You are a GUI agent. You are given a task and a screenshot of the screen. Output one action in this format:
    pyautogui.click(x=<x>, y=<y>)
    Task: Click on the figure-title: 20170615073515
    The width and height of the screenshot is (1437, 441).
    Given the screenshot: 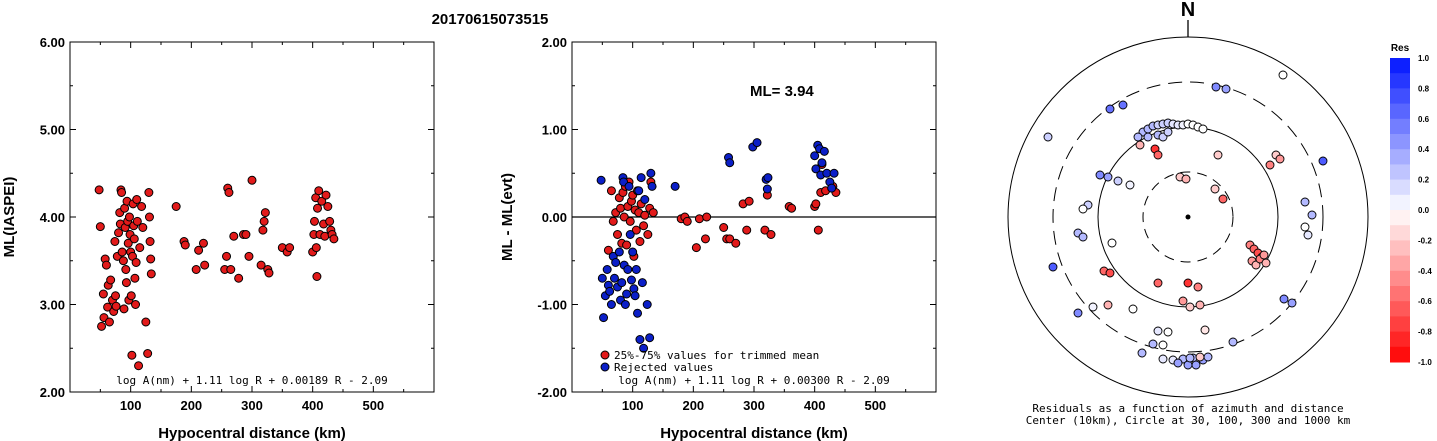 What is the action you would take?
    pyautogui.click(x=490, y=19)
    